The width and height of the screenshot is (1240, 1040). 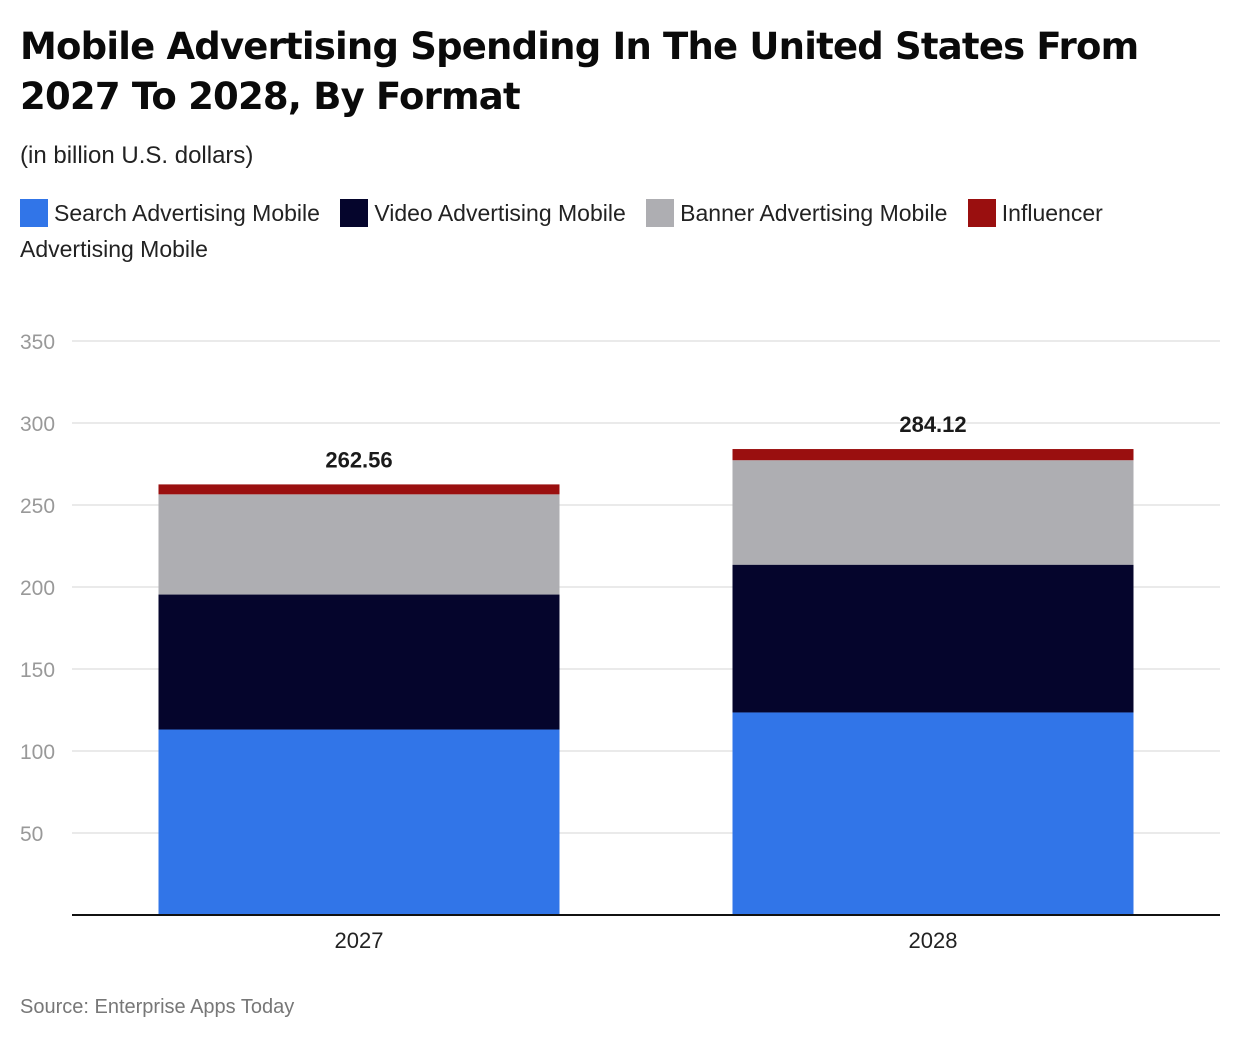 What do you see at coordinates (137, 155) in the screenshot?
I see `chart-subtitle: (in billion U.S. dollars)` at bounding box center [137, 155].